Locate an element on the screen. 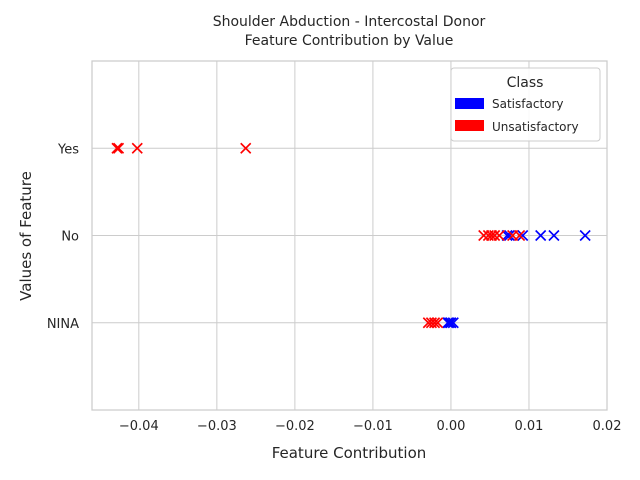  x-tick-label: −0.03 is located at coordinates (217, 426).